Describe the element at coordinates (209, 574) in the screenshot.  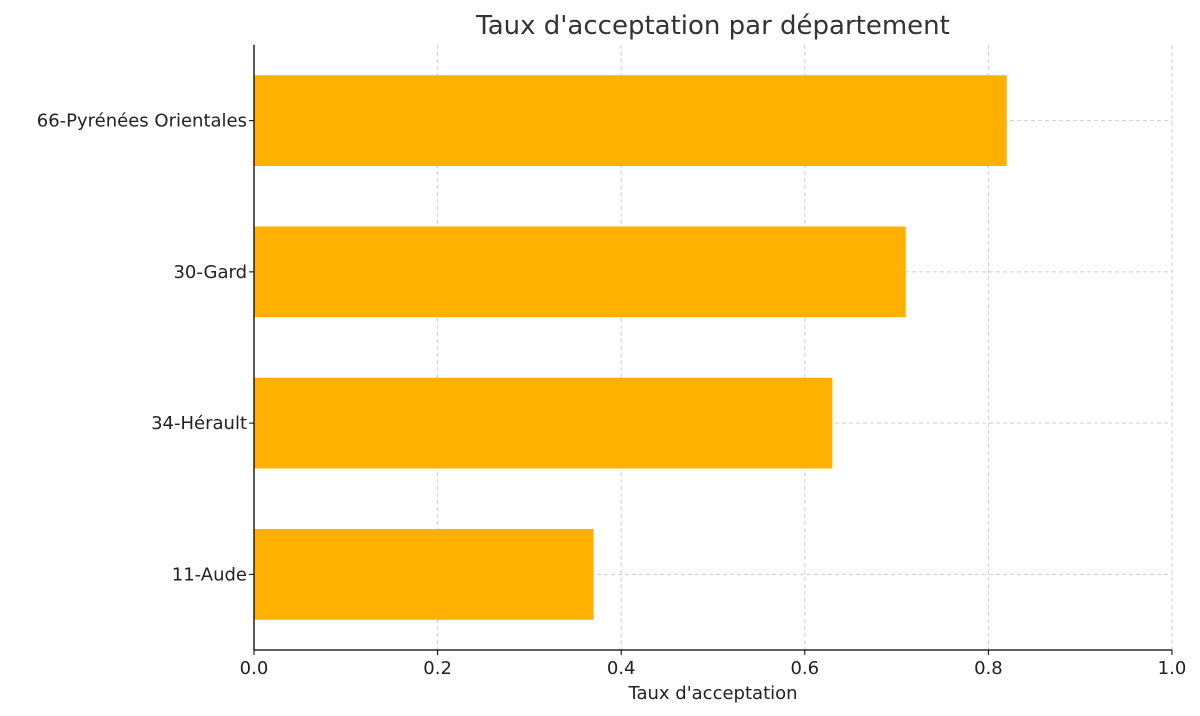
I see `y-tick-label: 11-Aude` at that location.